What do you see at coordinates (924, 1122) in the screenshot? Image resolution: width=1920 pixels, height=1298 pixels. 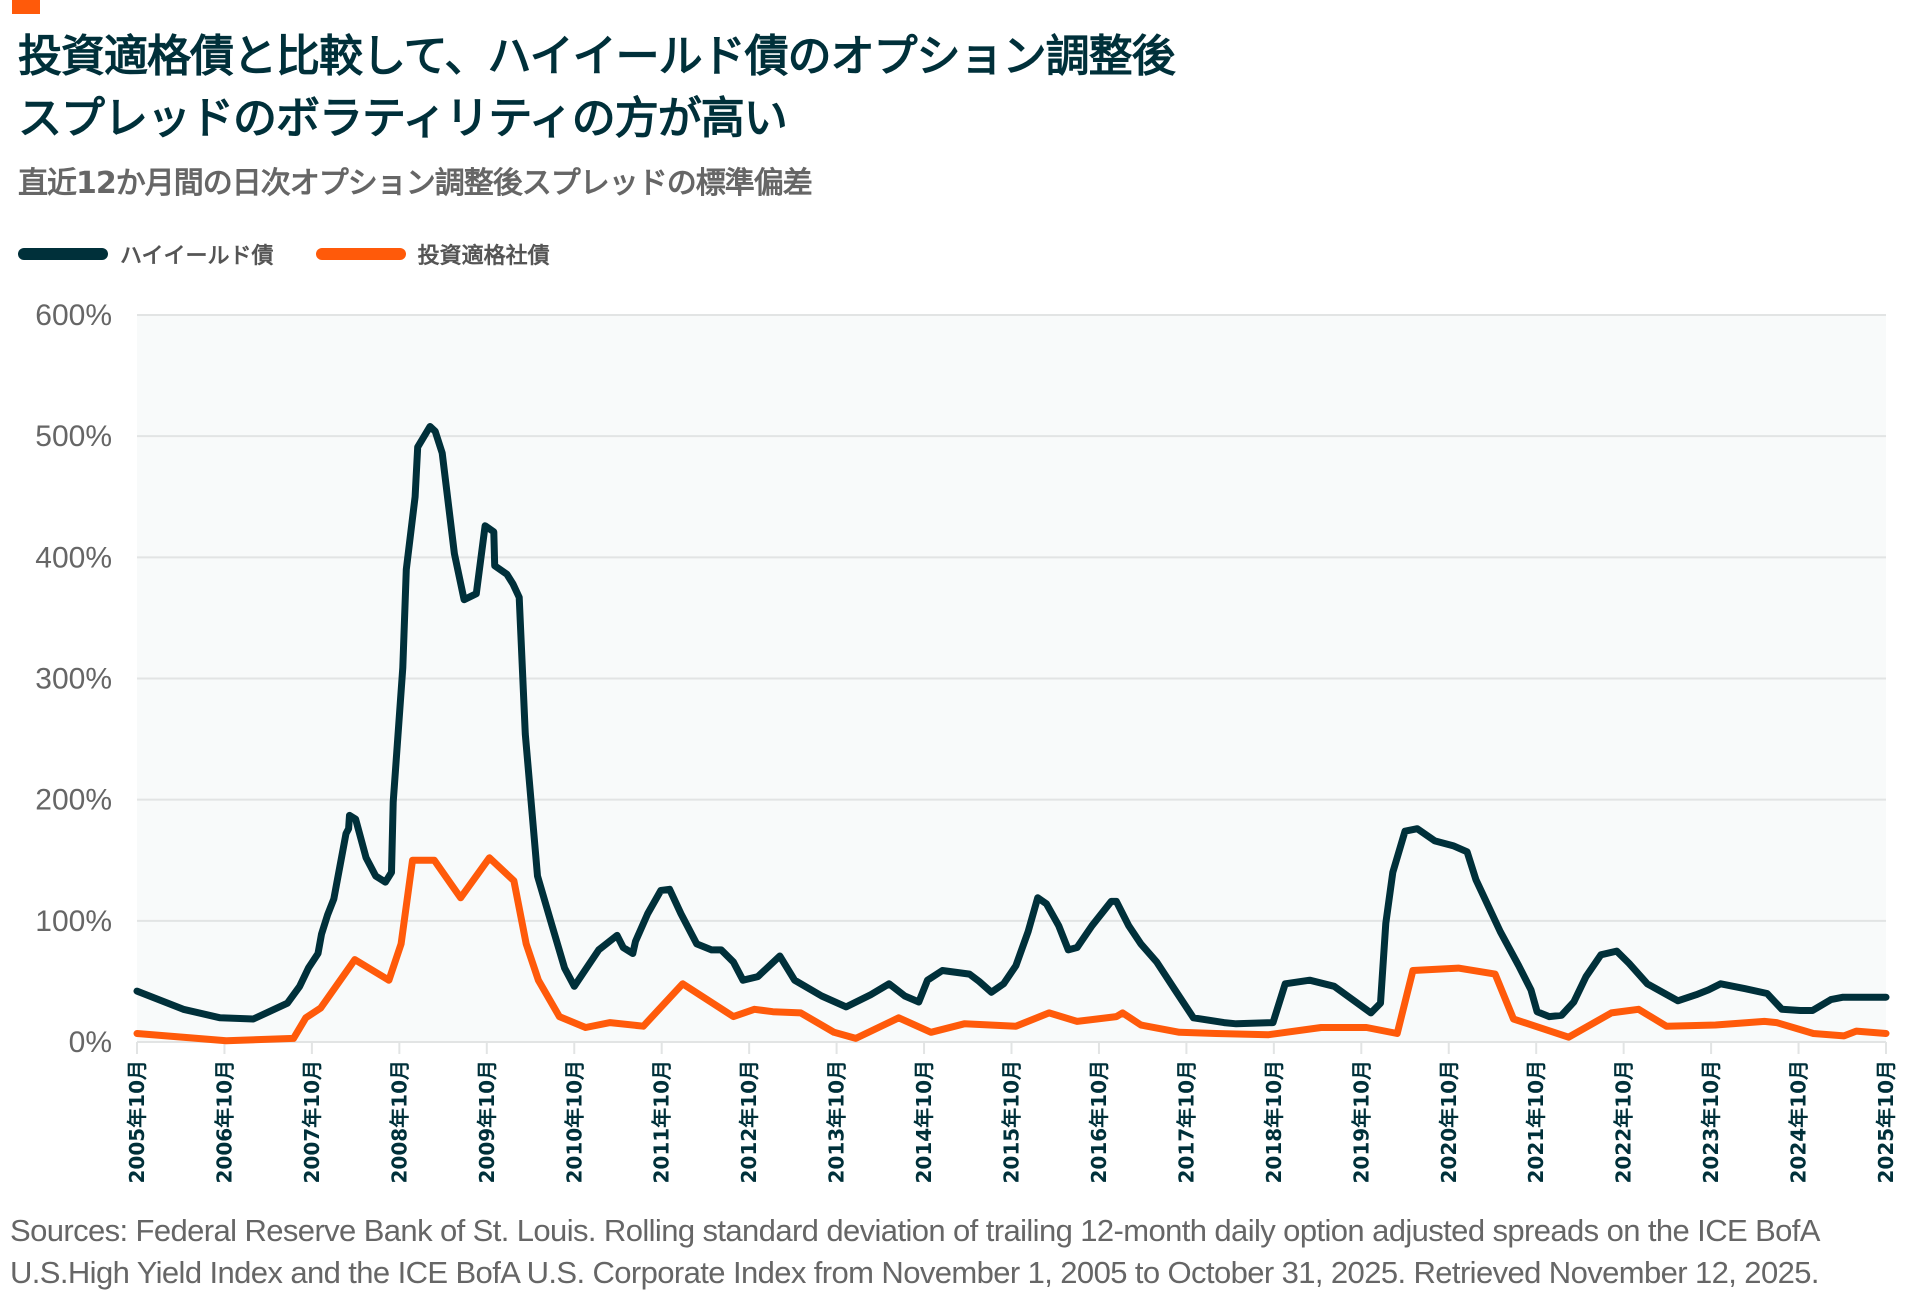 I see `x-tick-label: 2014年10月` at bounding box center [924, 1122].